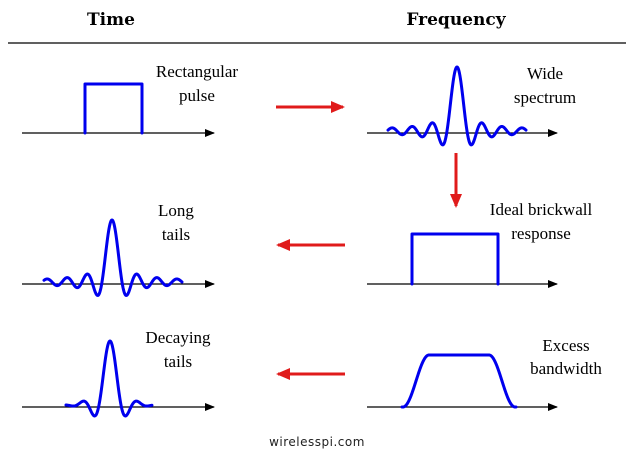 This screenshot has width=634, height=455. I want to click on brickwall-response, so click(455, 259).